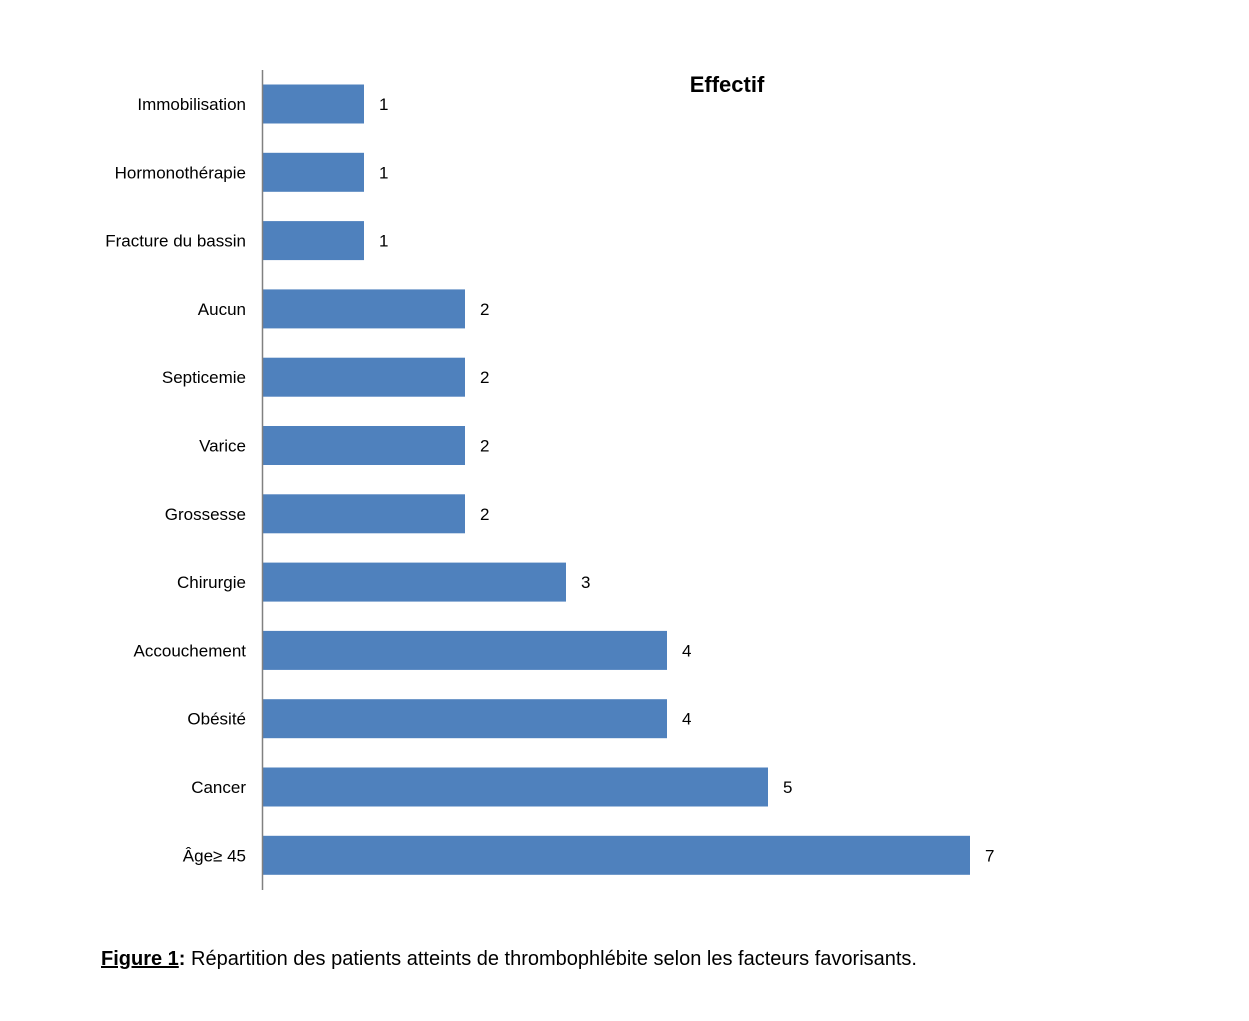  What do you see at coordinates (182, 959) in the screenshot?
I see `caption-colon: :` at bounding box center [182, 959].